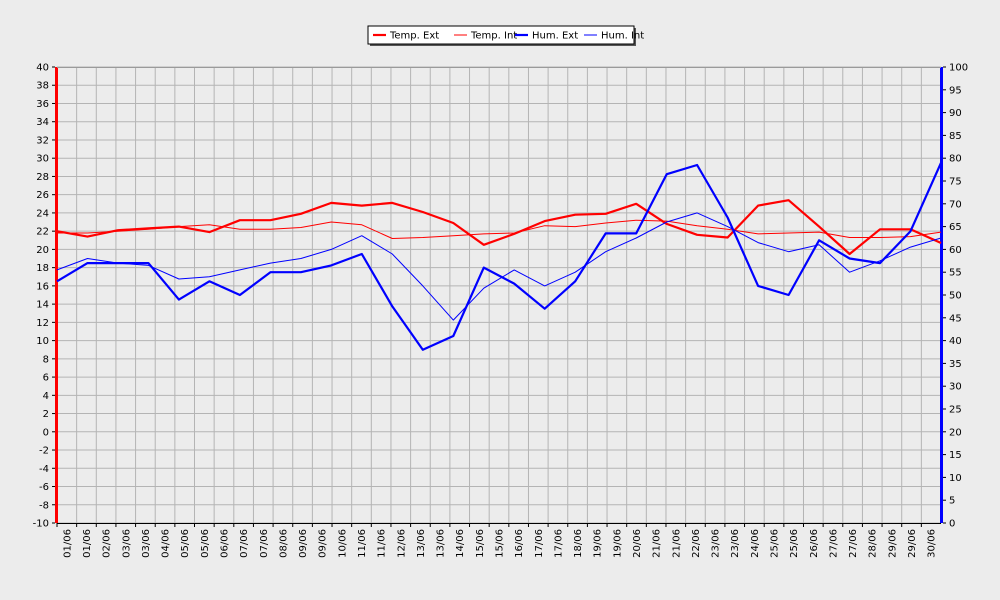  What do you see at coordinates (46, 414) in the screenshot?
I see `left-tick-label: 2` at bounding box center [46, 414].